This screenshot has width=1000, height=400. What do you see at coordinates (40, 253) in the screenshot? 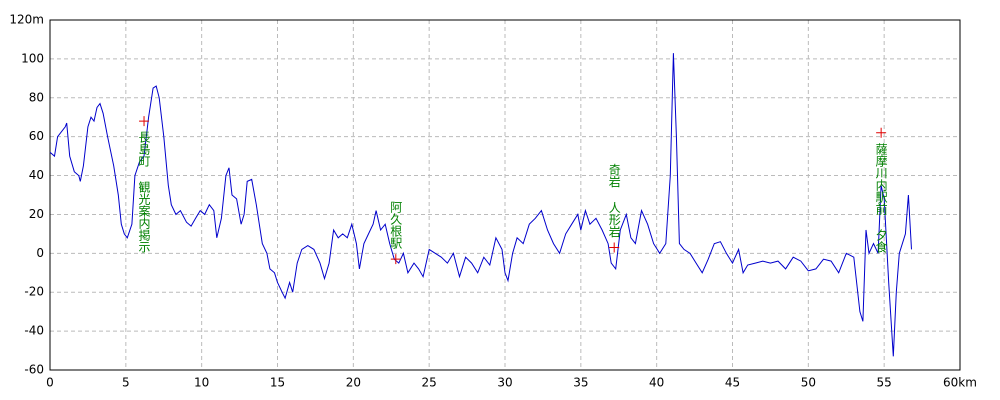
I see `y-tick-label: 0` at bounding box center [40, 253].